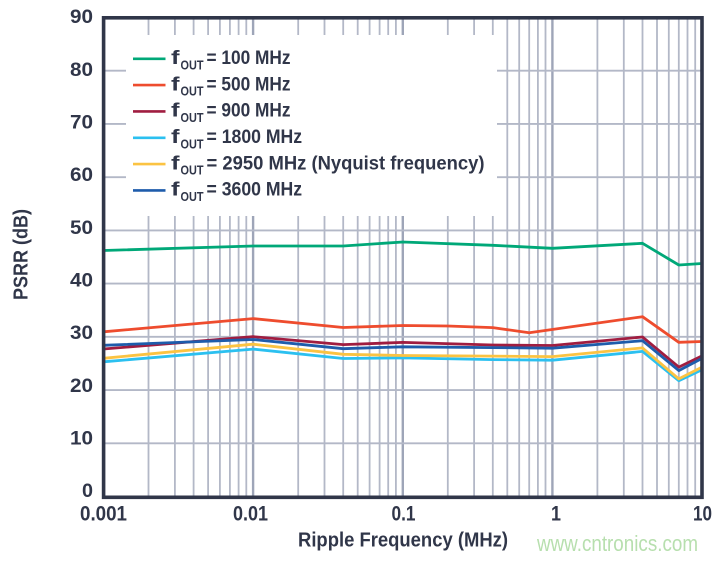 The height and width of the screenshot is (565, 721). Describe the element at coordinates (81, 228) in the screenshot. I see `svg-text: 50` at that location.